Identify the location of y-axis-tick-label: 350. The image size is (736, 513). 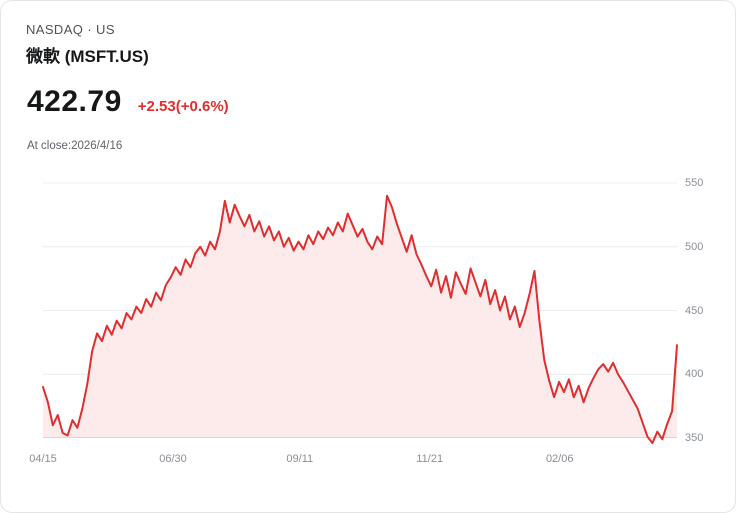
(694, 438).